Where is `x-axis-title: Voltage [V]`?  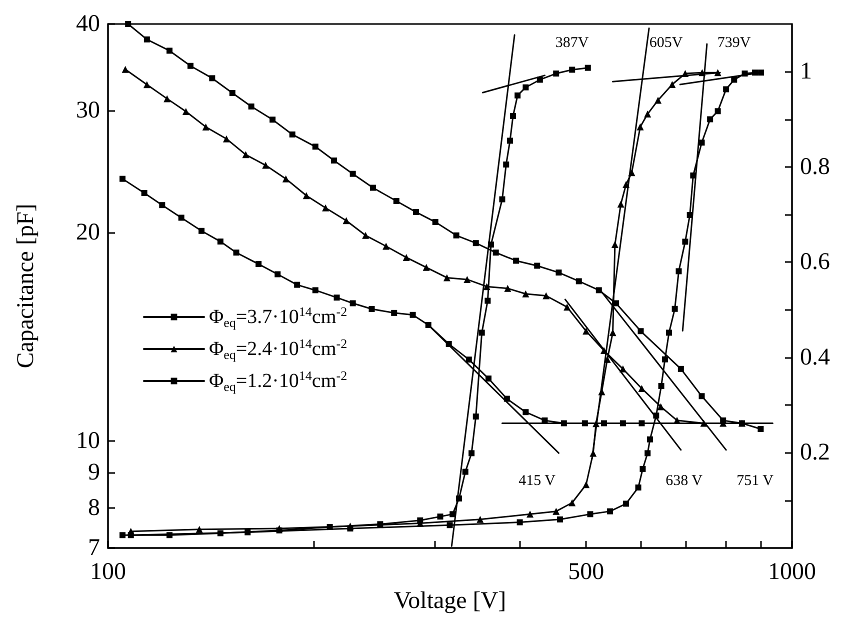 x-axis-title: Voltage [V] is located at coordinates (450, 601).